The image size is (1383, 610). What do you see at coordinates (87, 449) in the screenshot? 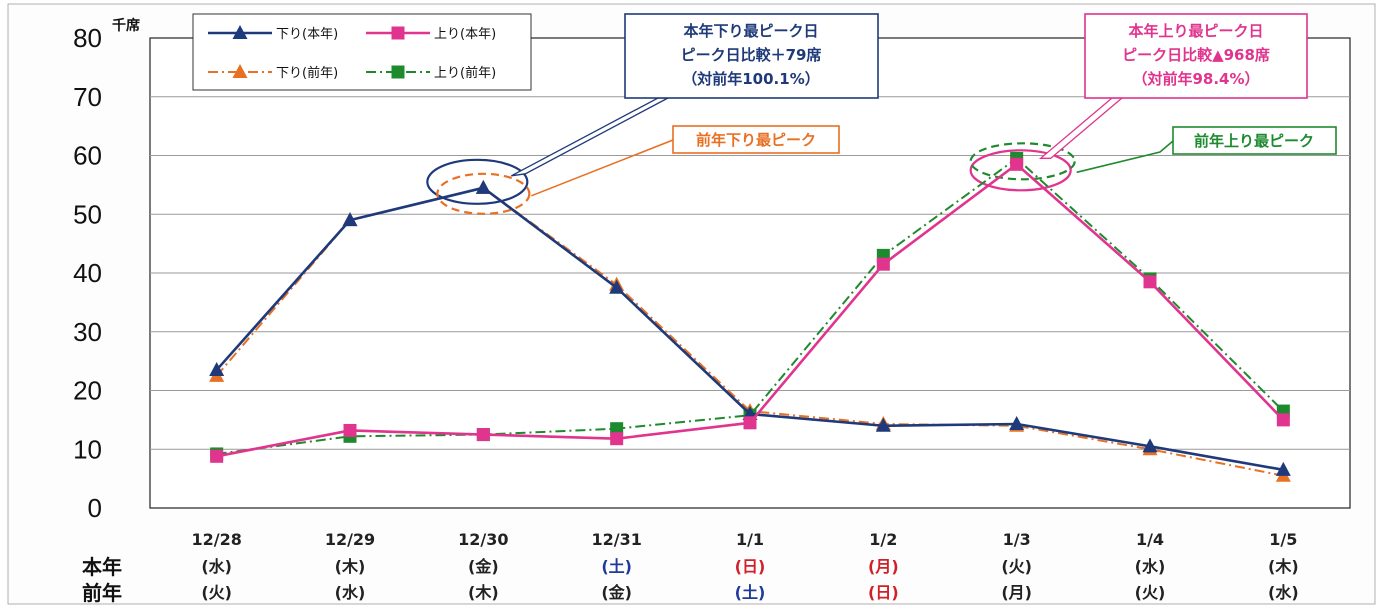
I see `y-tick-label: 10` at bounding box center [87, 449].